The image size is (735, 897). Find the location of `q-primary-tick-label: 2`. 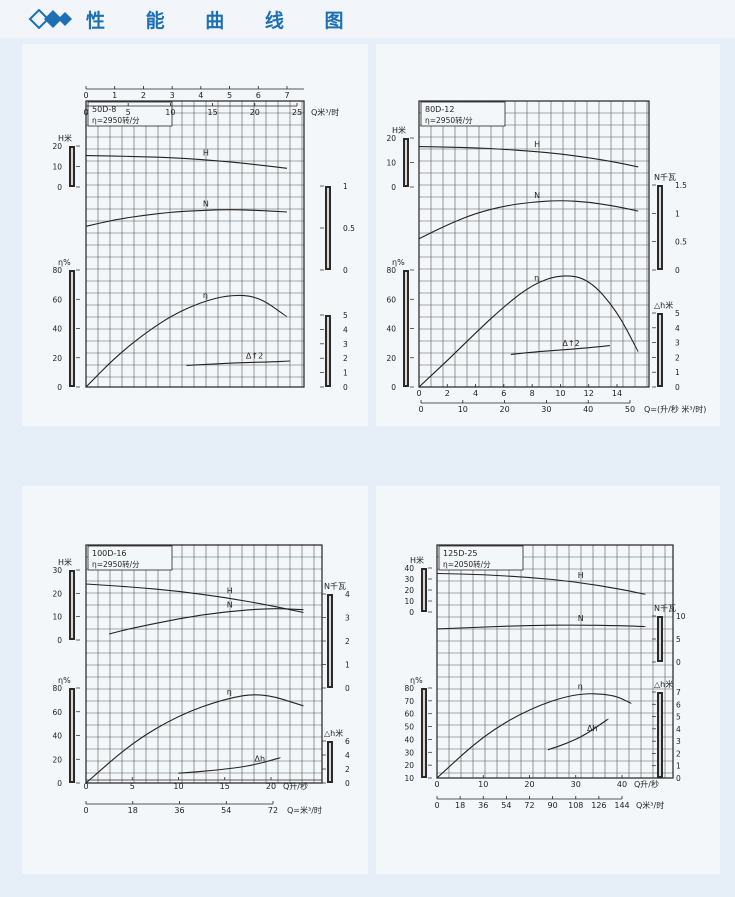

q-primary-tick-label: 2 is located at coordinates (447, 393).